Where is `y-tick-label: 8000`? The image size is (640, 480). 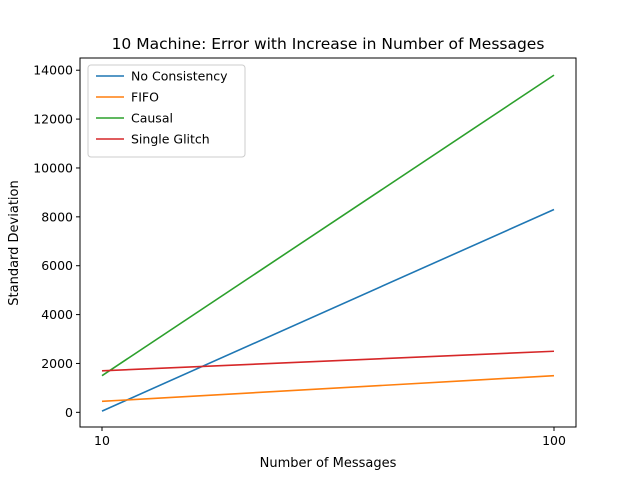 y-tick-label: 8000 is located at coordinates (57, 216).